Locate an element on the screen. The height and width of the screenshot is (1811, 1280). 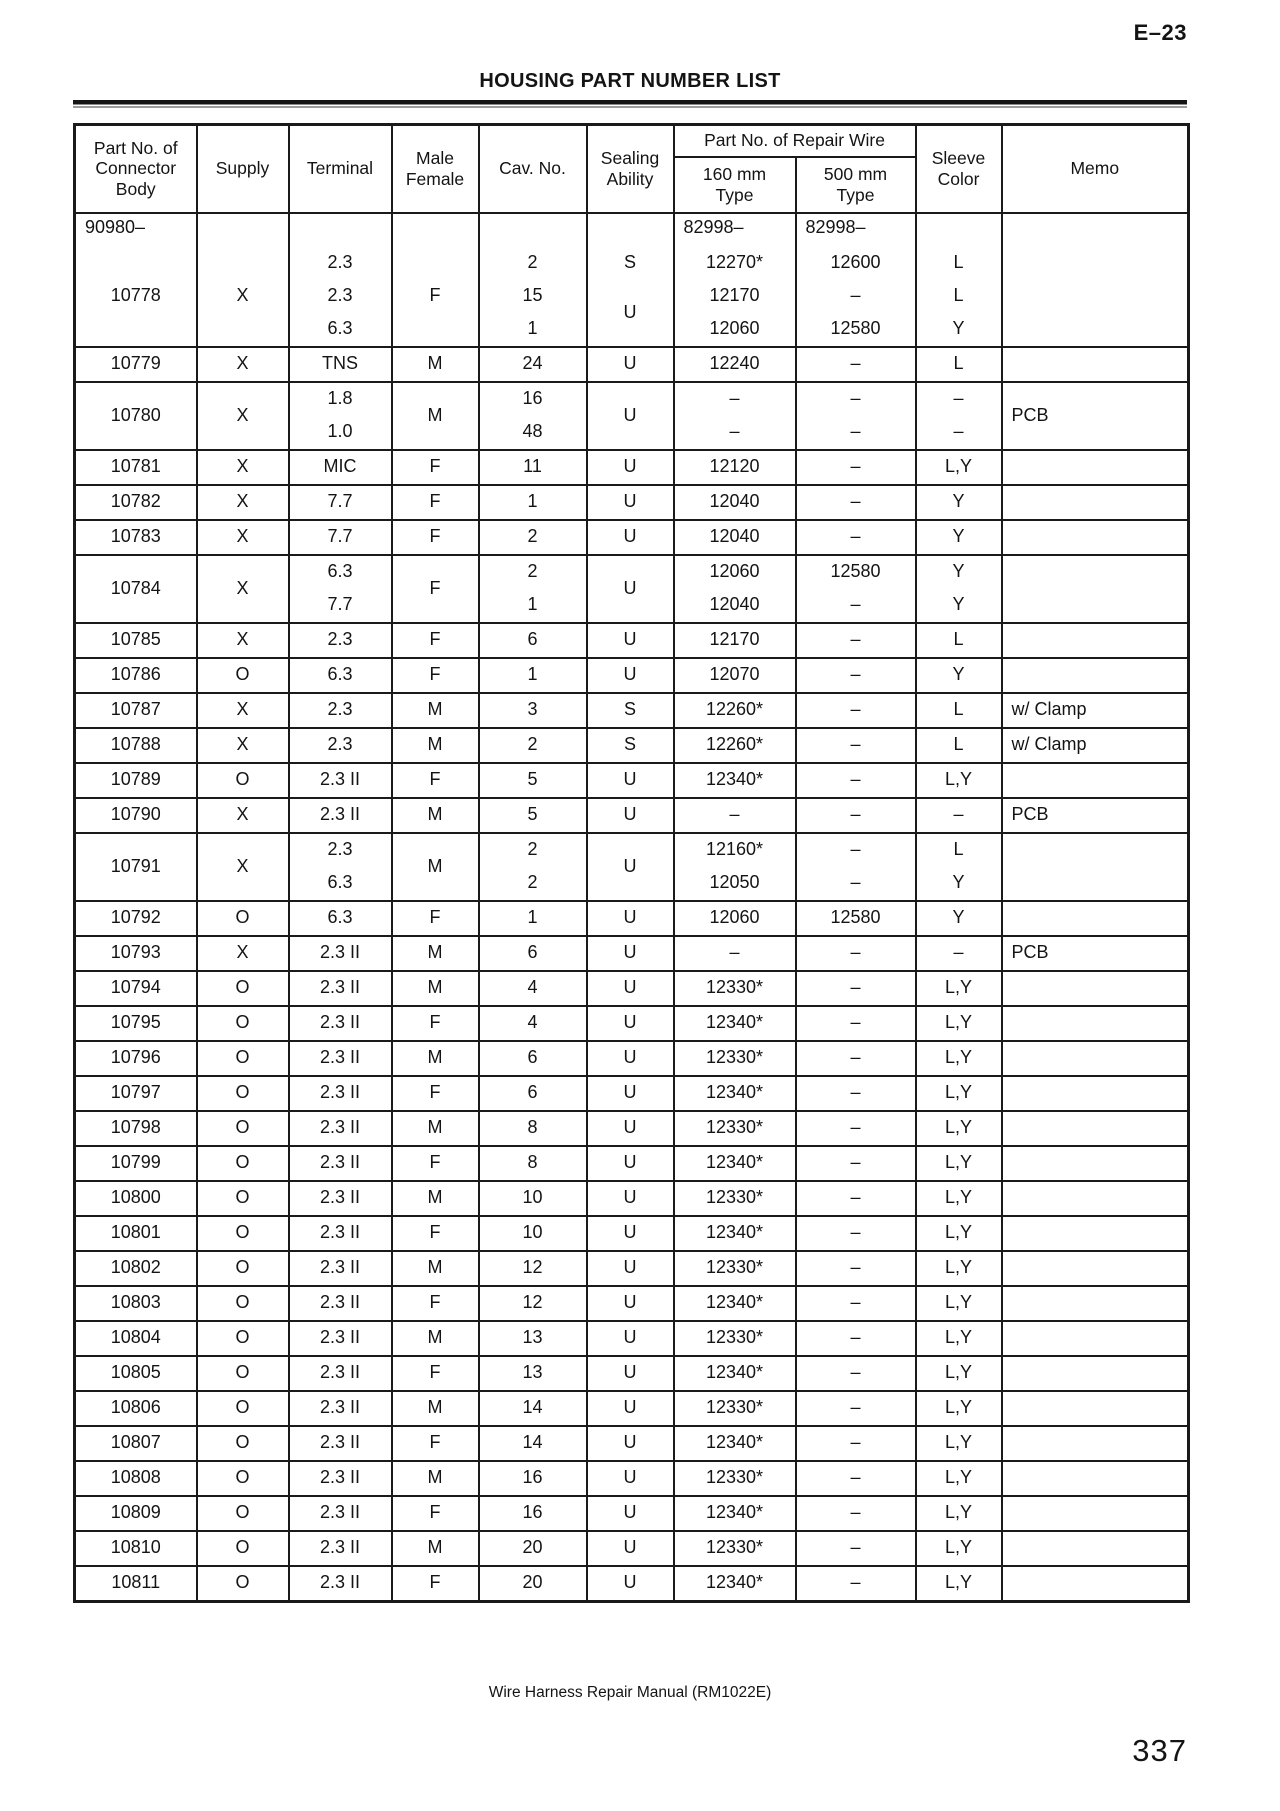
cell-sleeve-color: – is located at coordinates (958, 953).